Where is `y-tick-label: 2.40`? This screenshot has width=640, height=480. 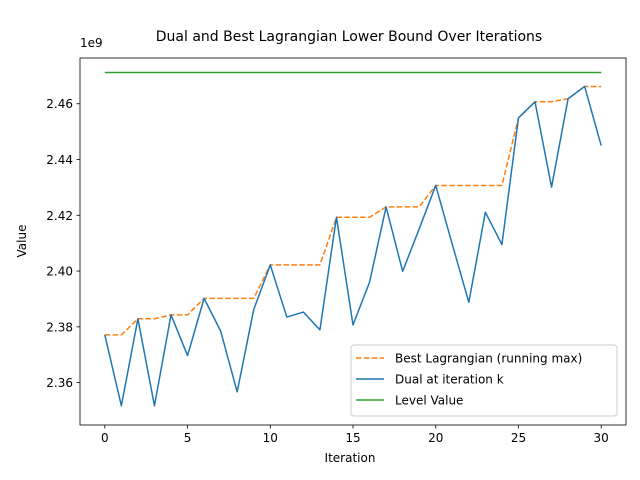
y-tick-label: 2.40 is located at coordinates (59, 272).